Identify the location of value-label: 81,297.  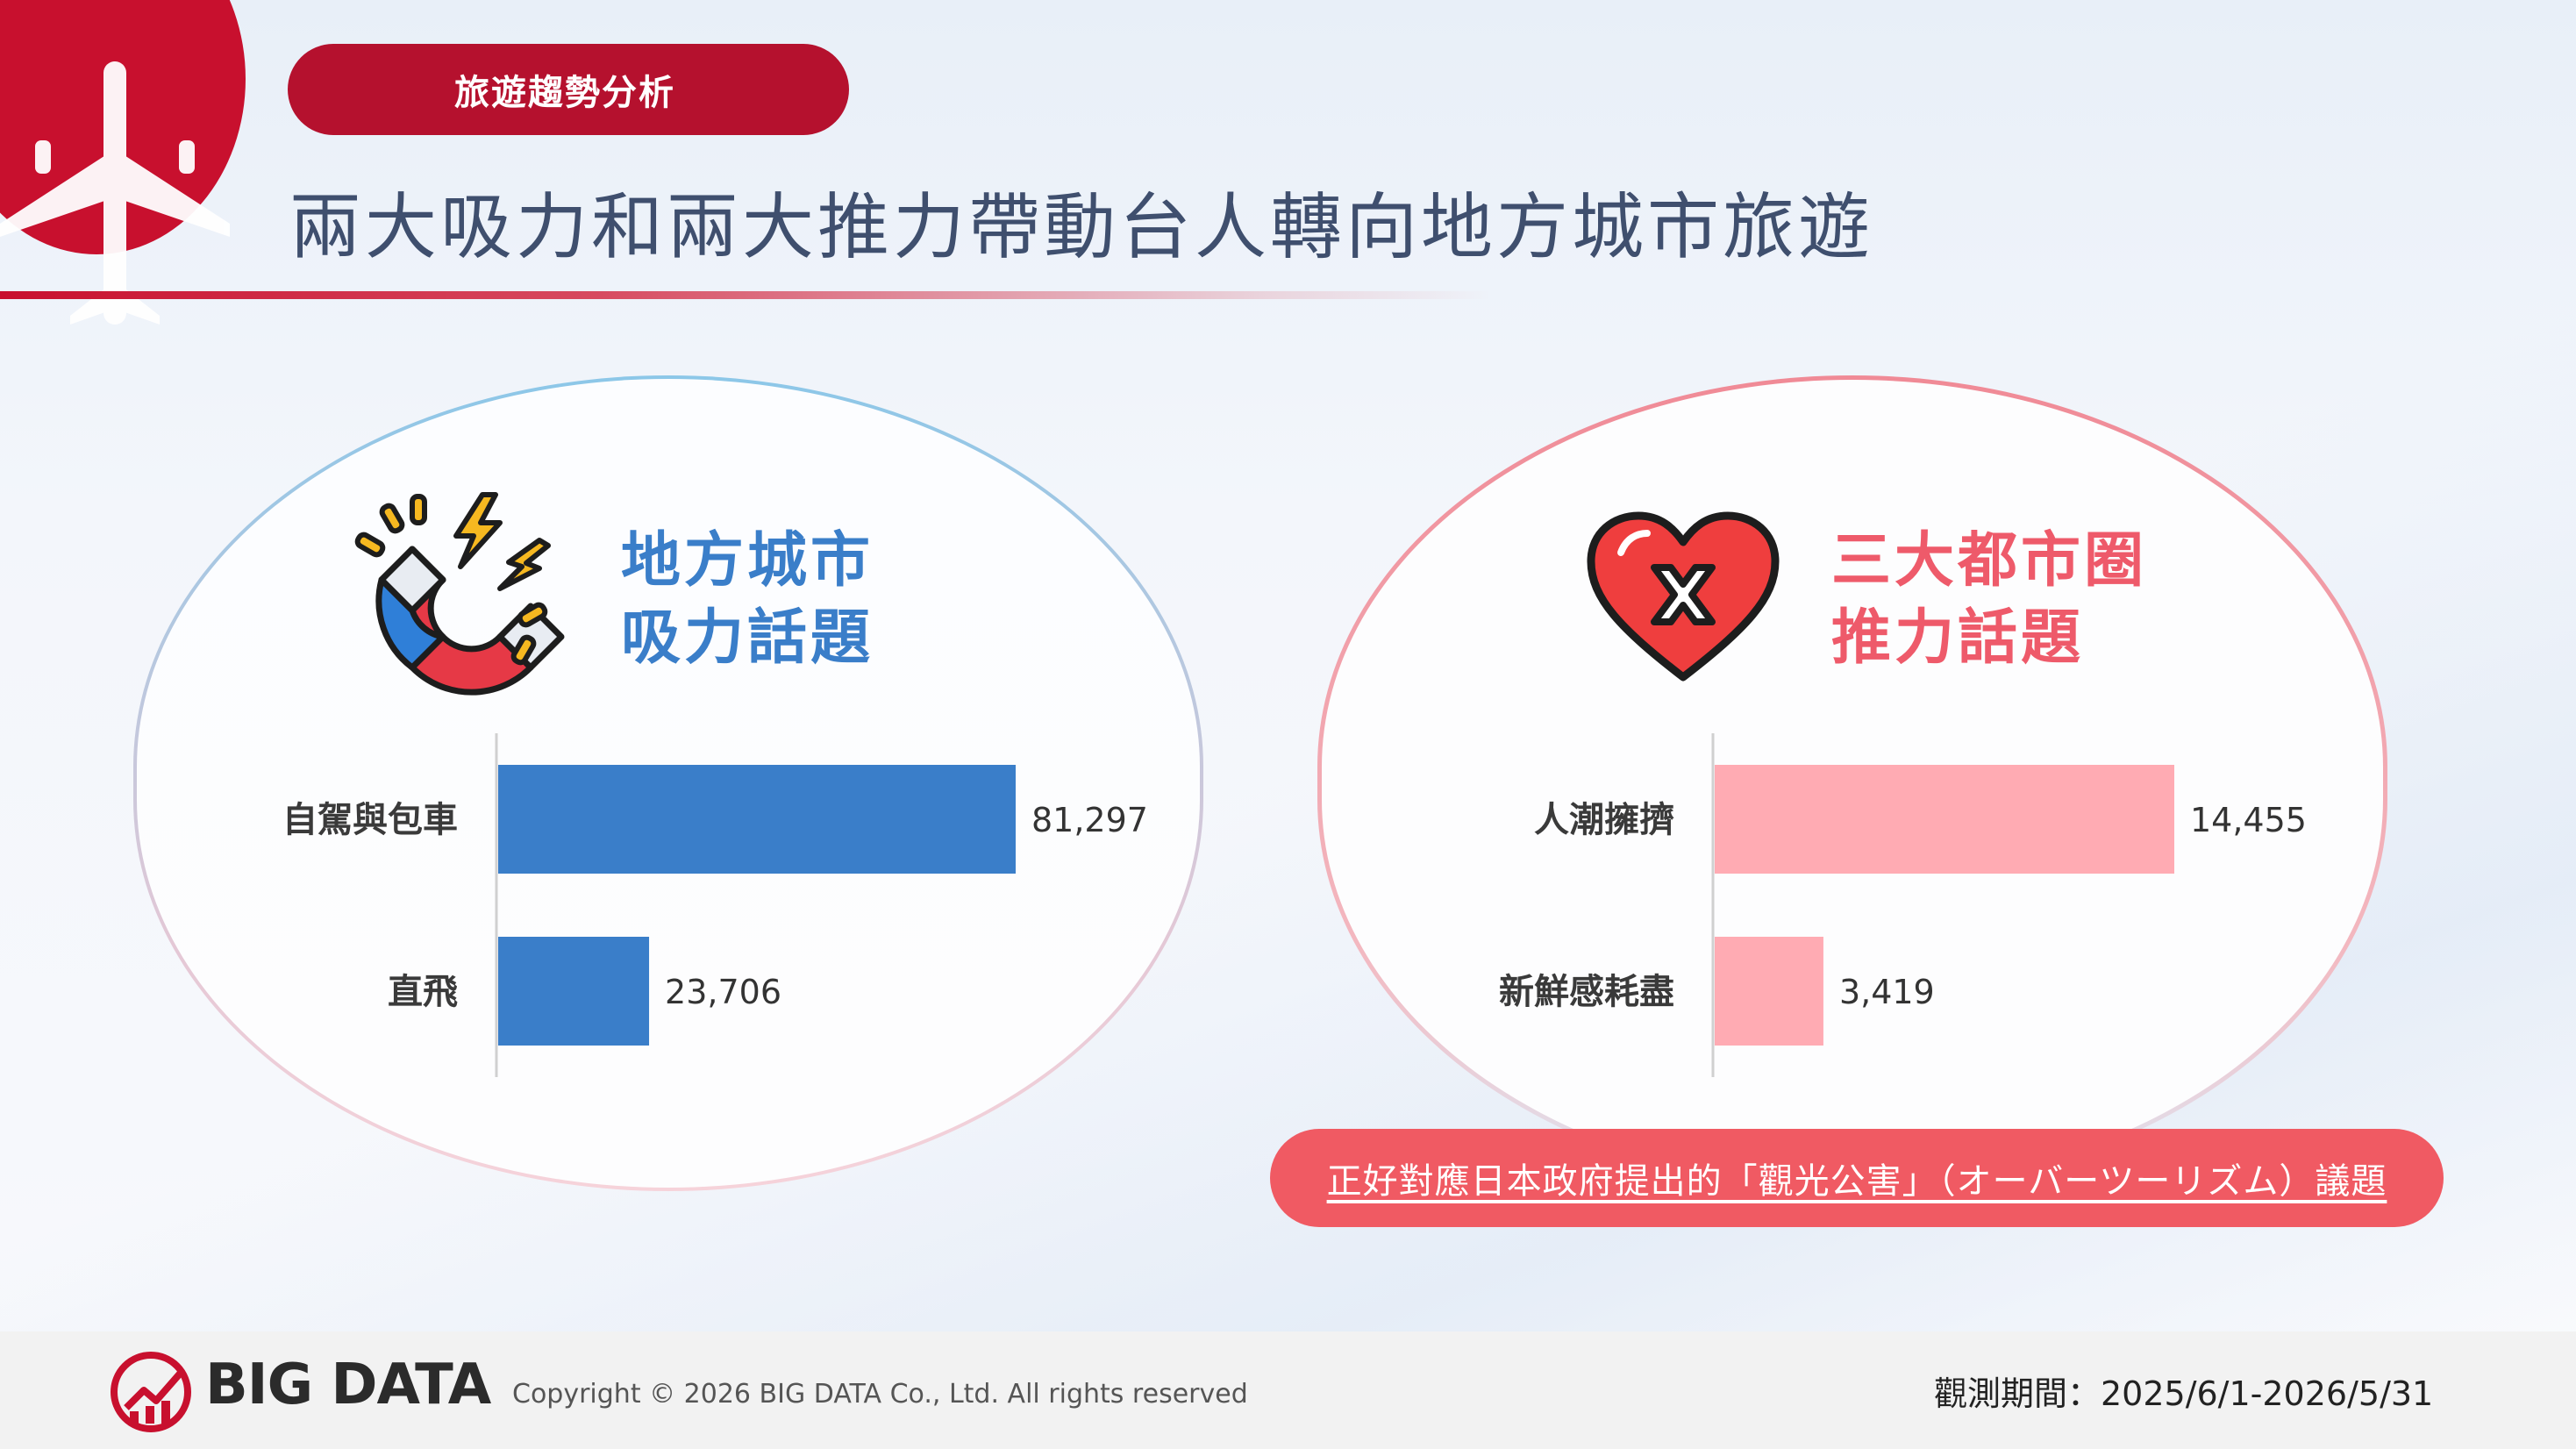
(1090, 820).